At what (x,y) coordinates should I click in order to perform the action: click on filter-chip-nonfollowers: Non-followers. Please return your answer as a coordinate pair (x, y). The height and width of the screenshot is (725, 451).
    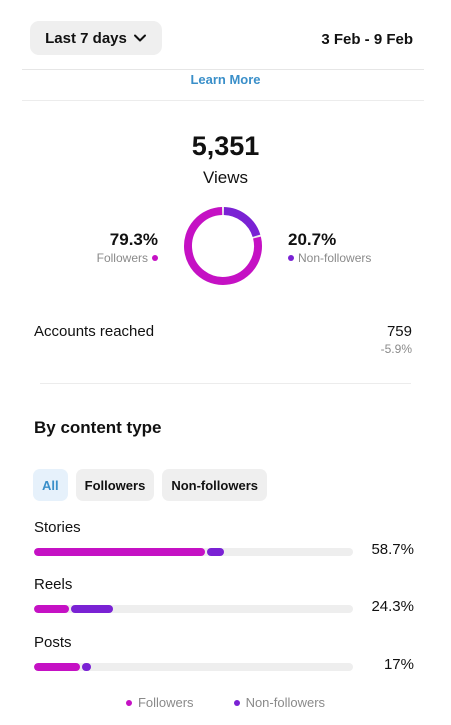
    Looking at the image, I should click on (214, 485).